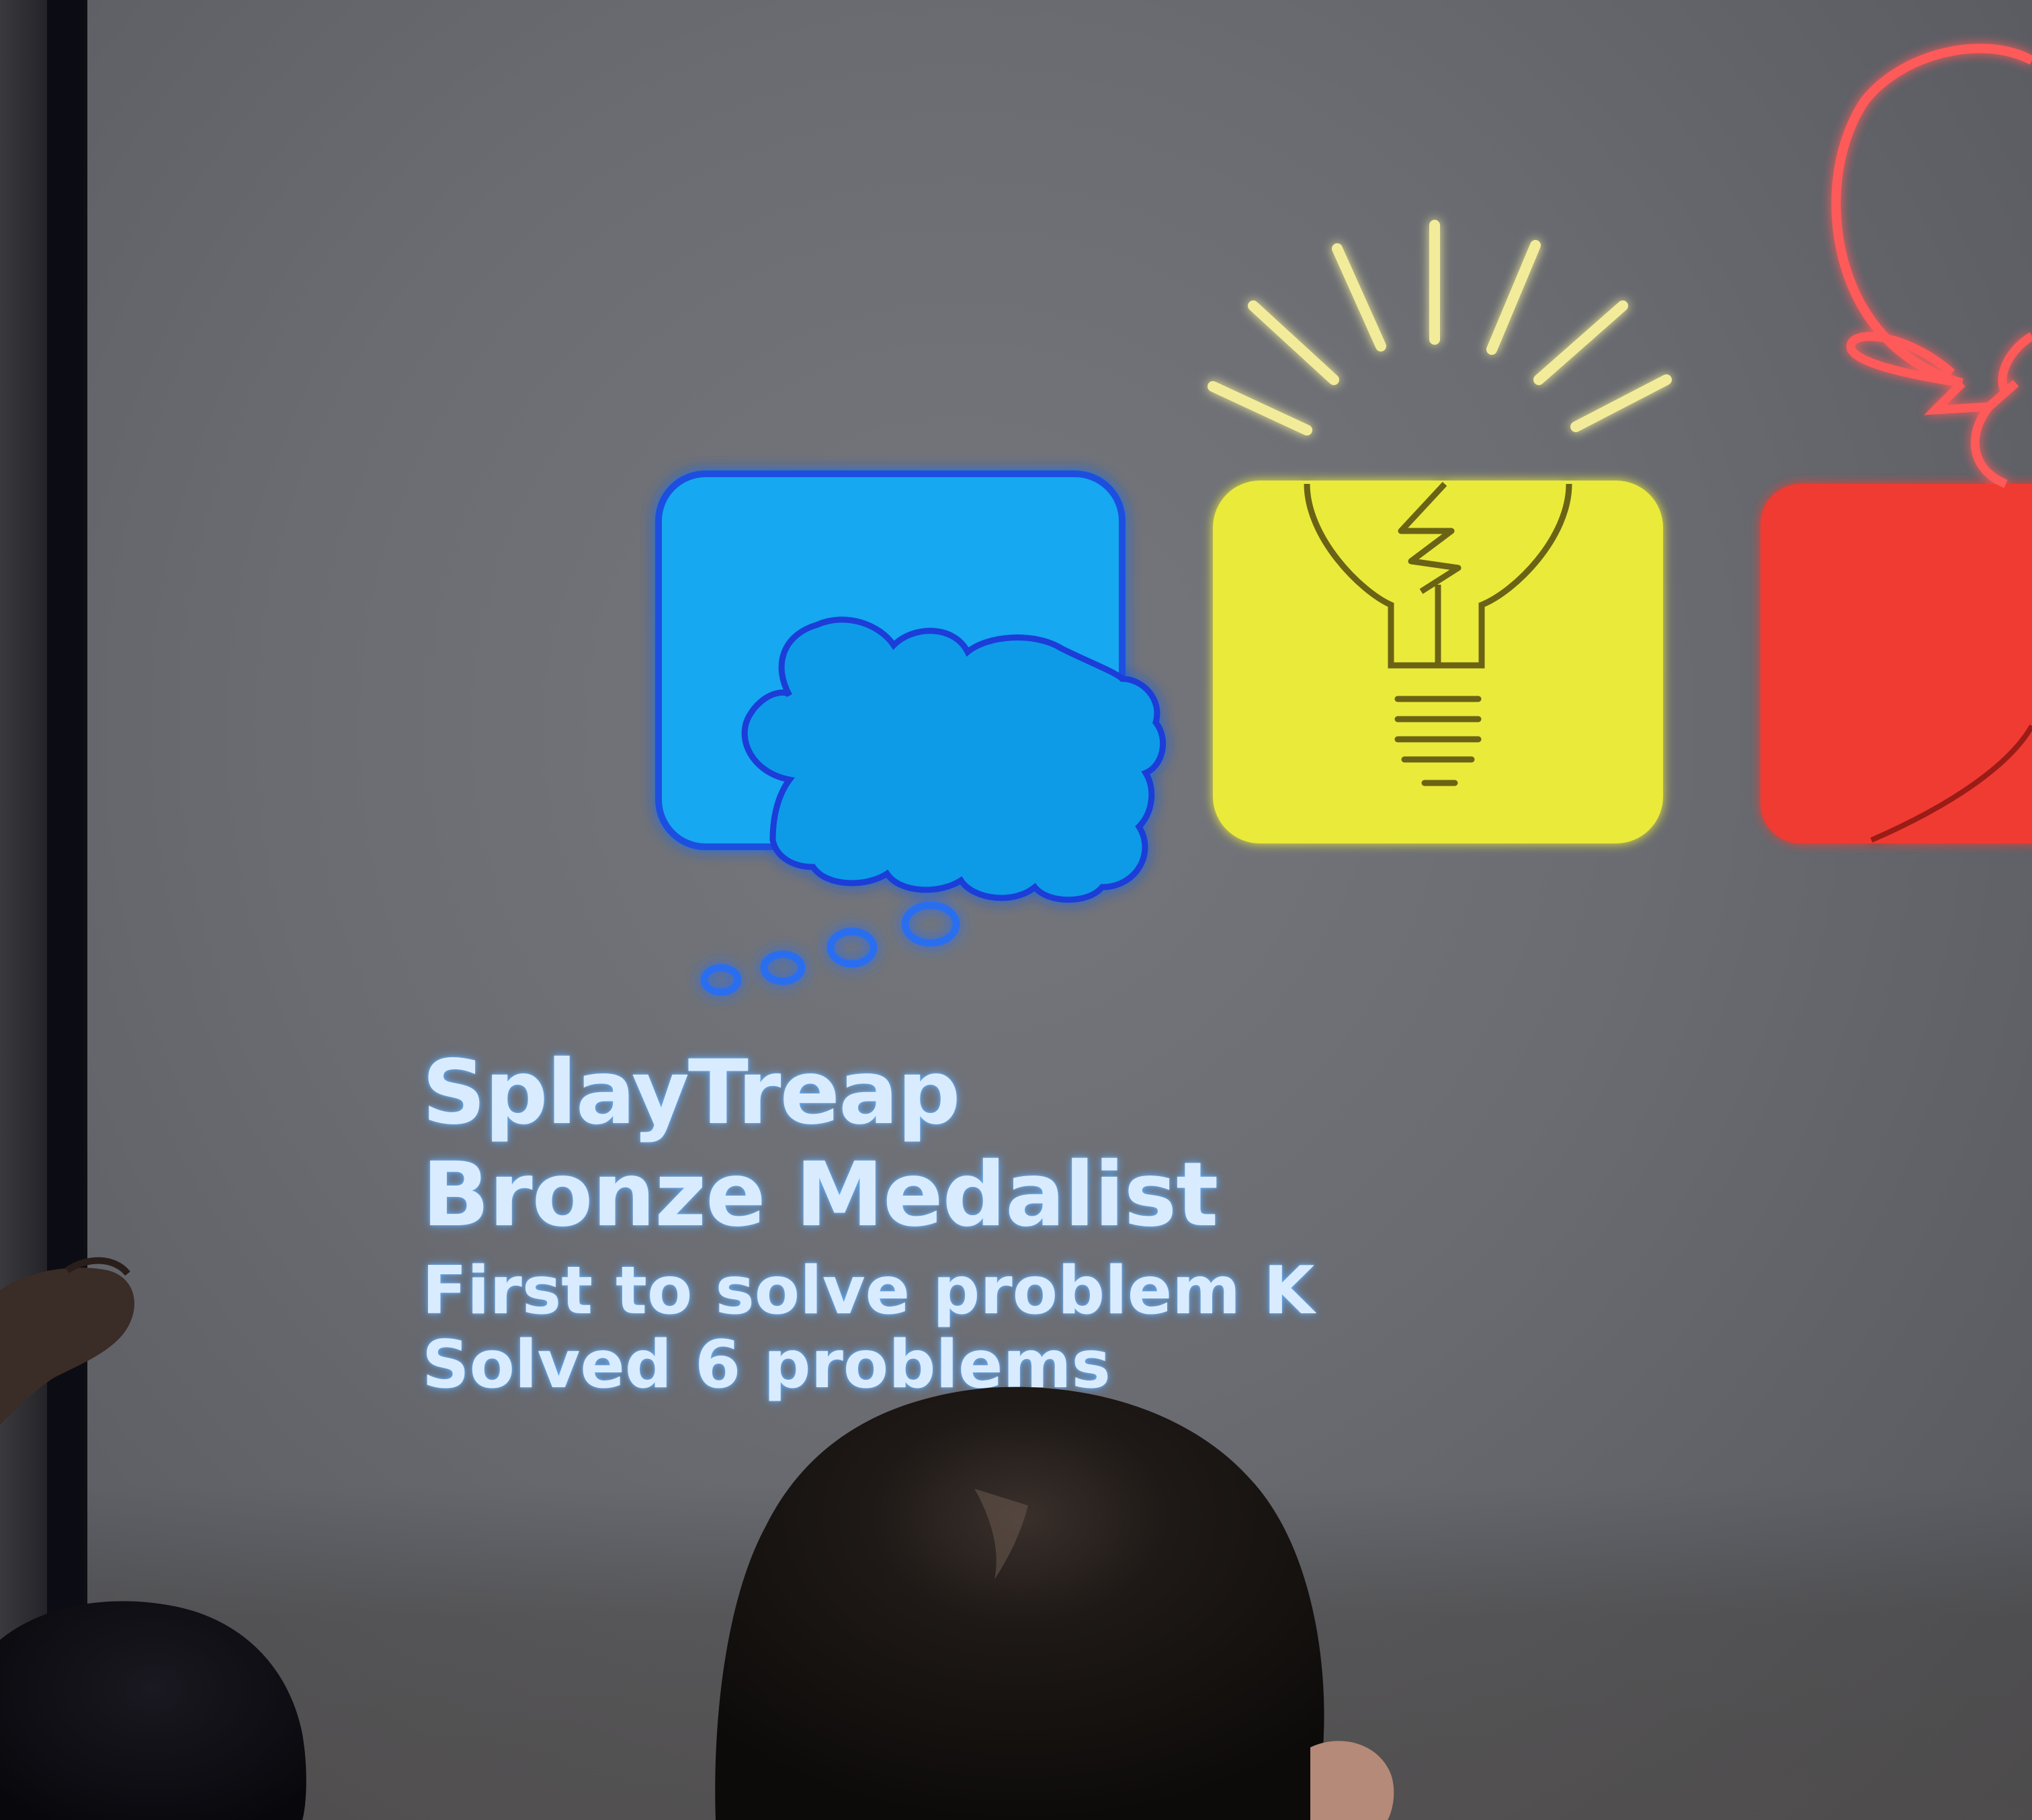 Image resolution: width=2032 pixels, height=1820 pixels. I want to click on balloon-icon, so click(1897, 444).